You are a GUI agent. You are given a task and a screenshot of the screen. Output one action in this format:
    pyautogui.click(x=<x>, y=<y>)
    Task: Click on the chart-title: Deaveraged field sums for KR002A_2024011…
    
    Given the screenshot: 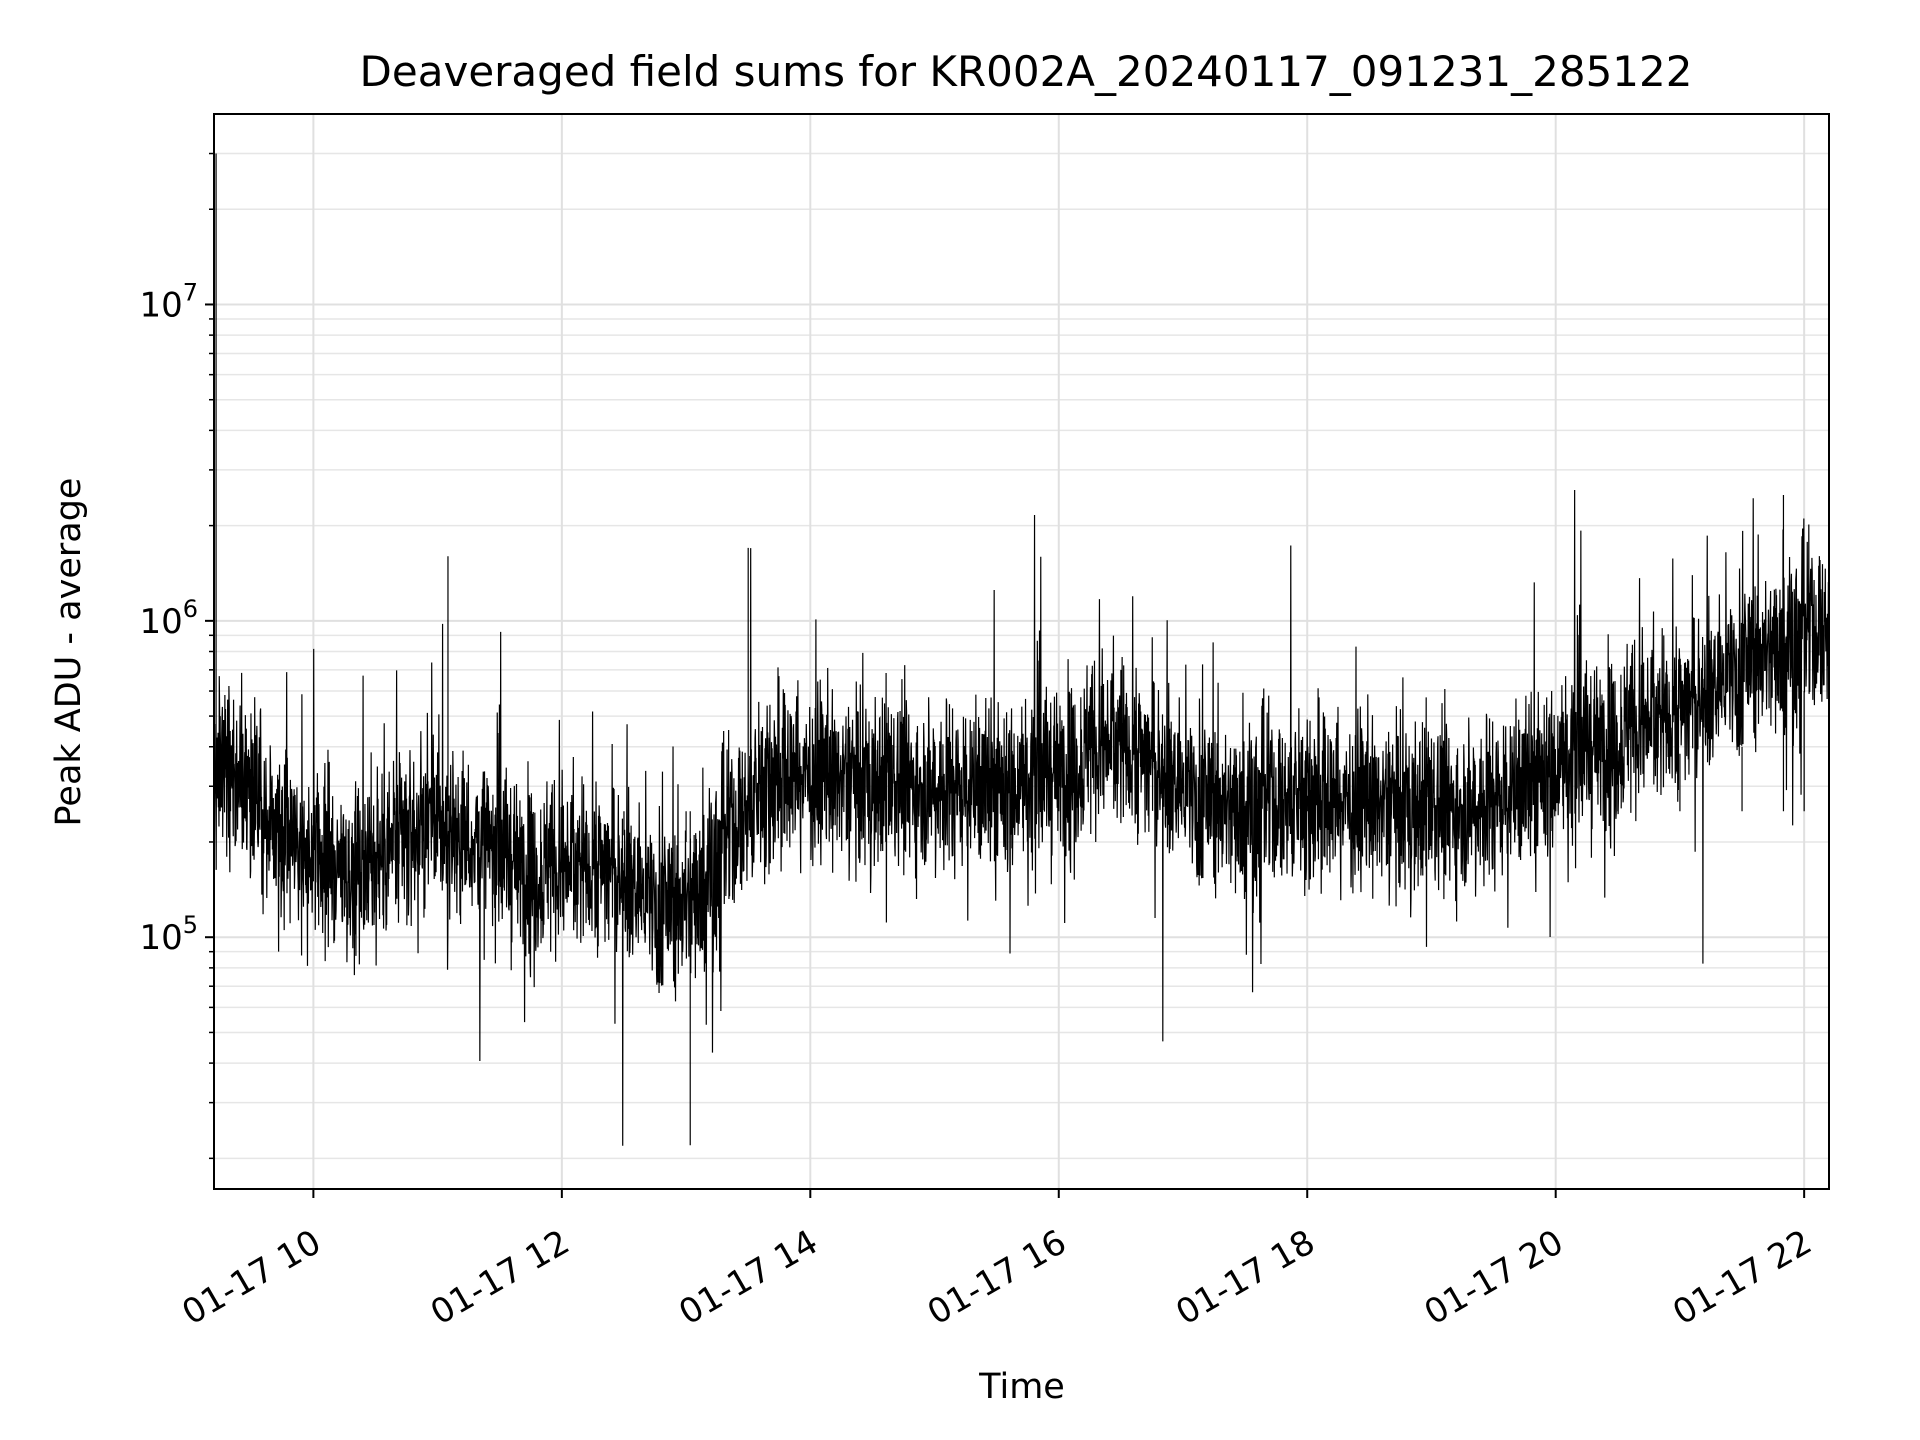 What is the action you would take?
    pyautogui.click(x=1026, y=71)
    